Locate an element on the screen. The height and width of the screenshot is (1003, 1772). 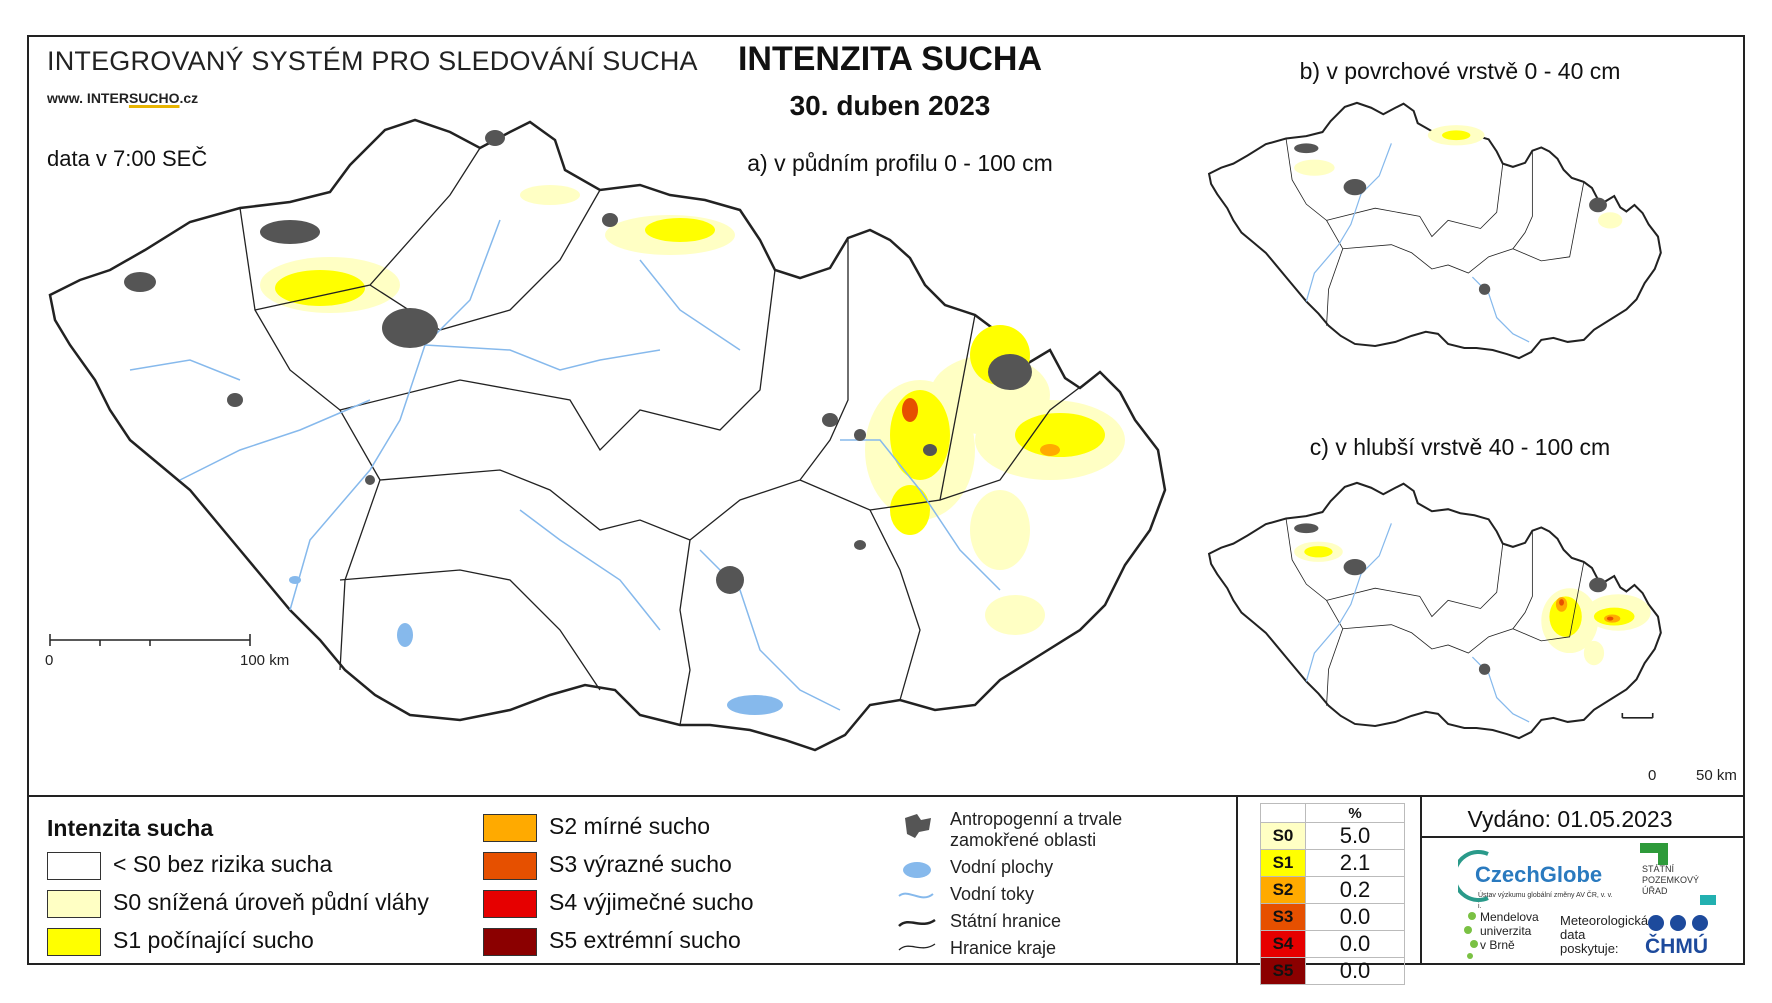
chmu-logo-icon is located at coordinates (1678, 923).